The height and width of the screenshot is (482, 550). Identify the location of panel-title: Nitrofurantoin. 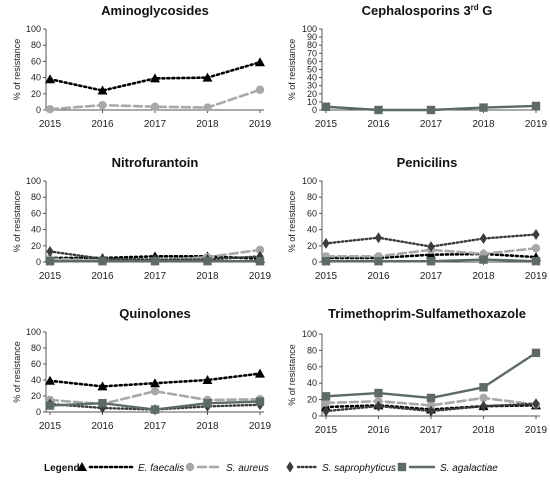
(155, 162).